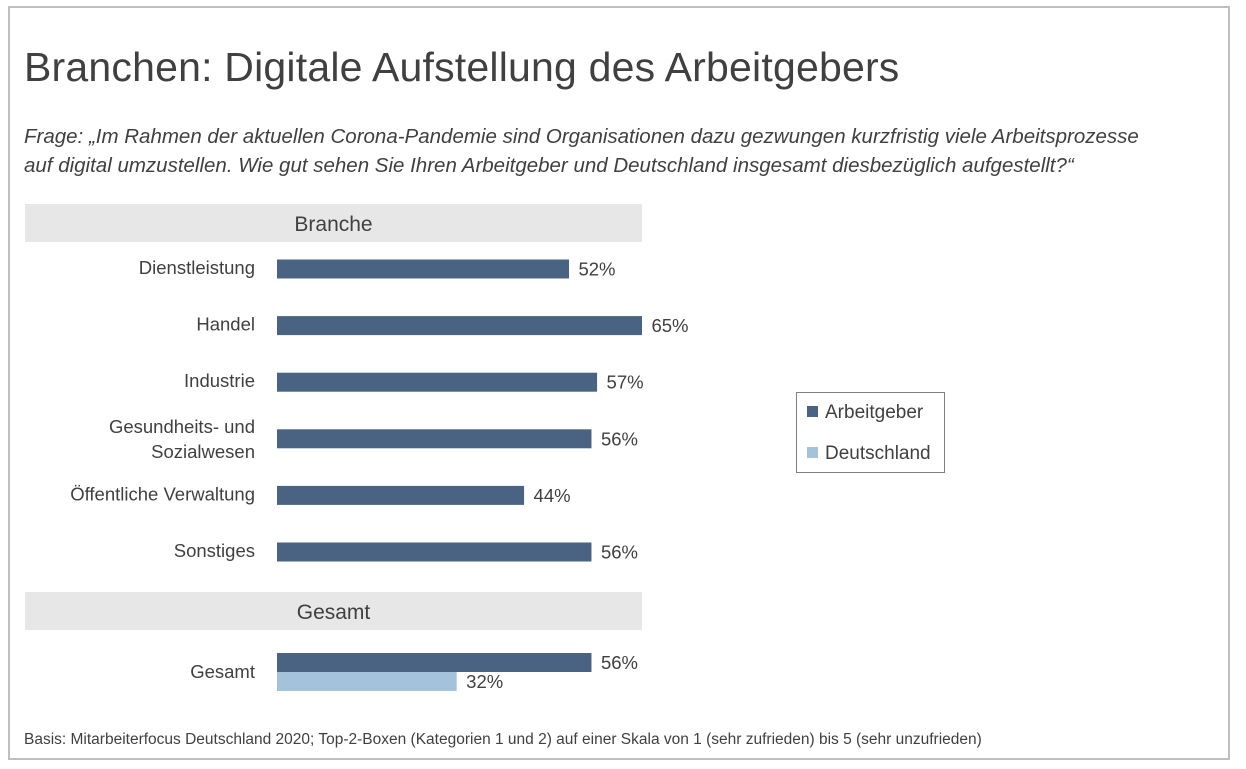  I want to click on data-label-arbeitgeber-dienstleistung: 52%, so click(596, 269).